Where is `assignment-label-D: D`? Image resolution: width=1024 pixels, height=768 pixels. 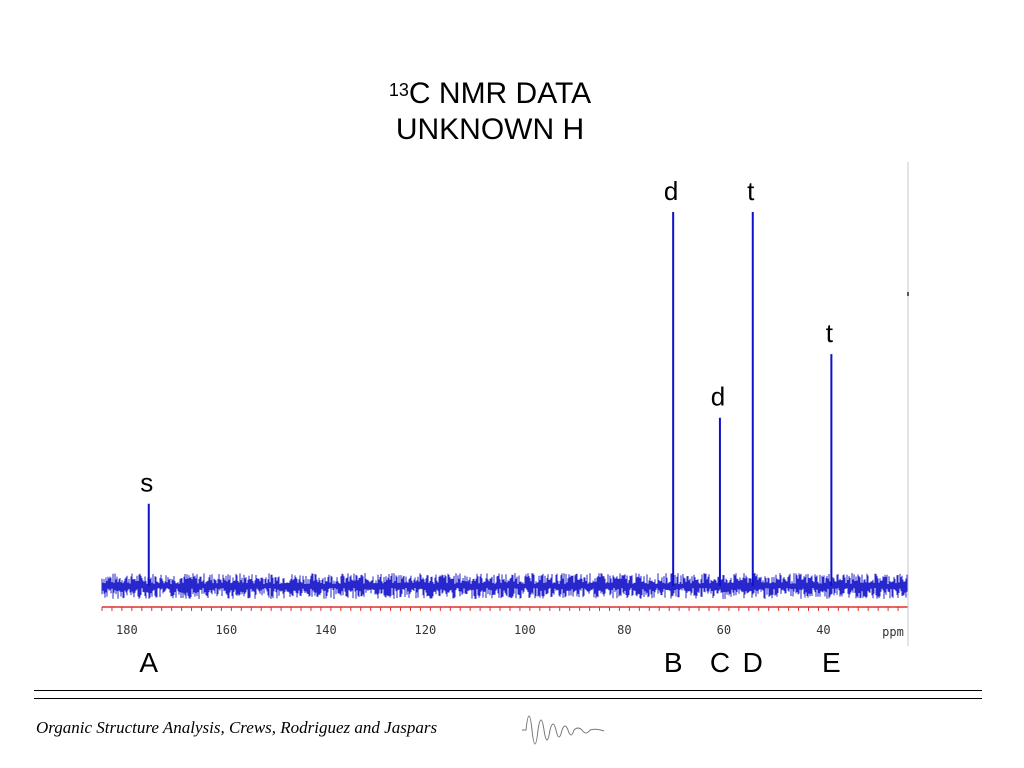
assignment-label-D: D is located at coordinates (753, 662).